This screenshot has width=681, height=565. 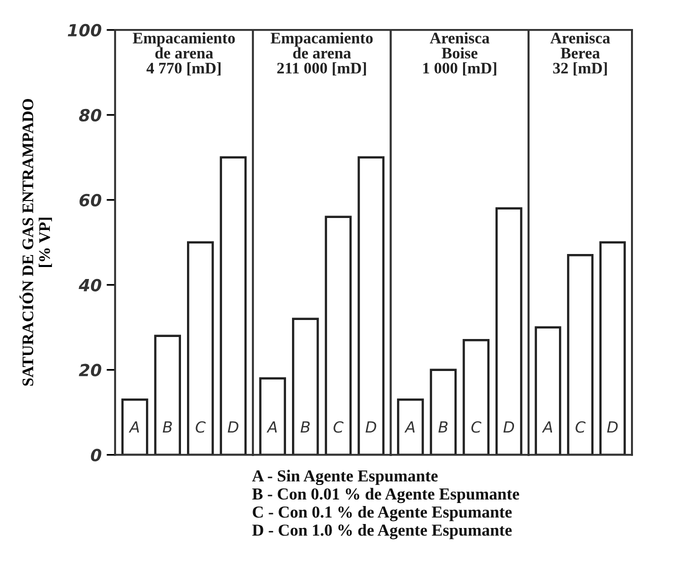 I want to click on text: C - Con 0.1 % de Agente Espumante, so click(x=382, y=514).